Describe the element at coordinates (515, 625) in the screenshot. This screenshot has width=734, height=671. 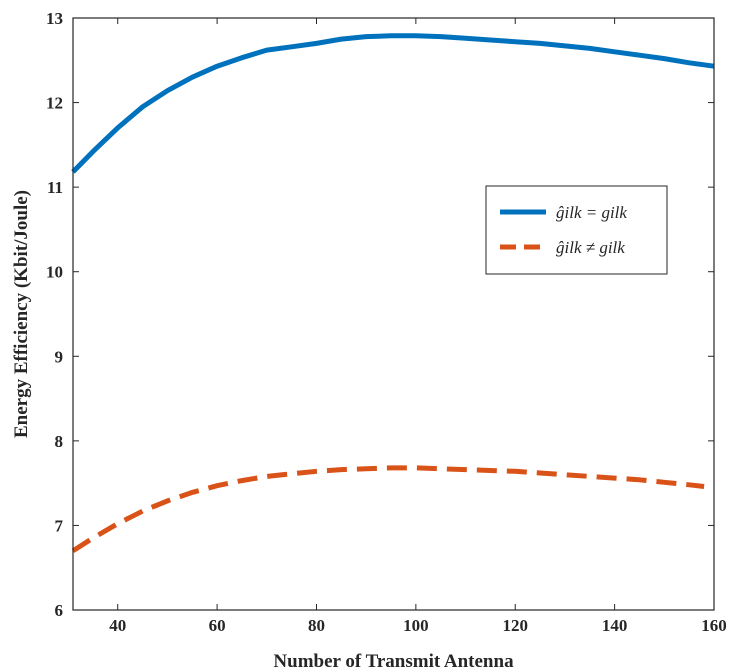
I see `x-tick-label: 120` at that location.